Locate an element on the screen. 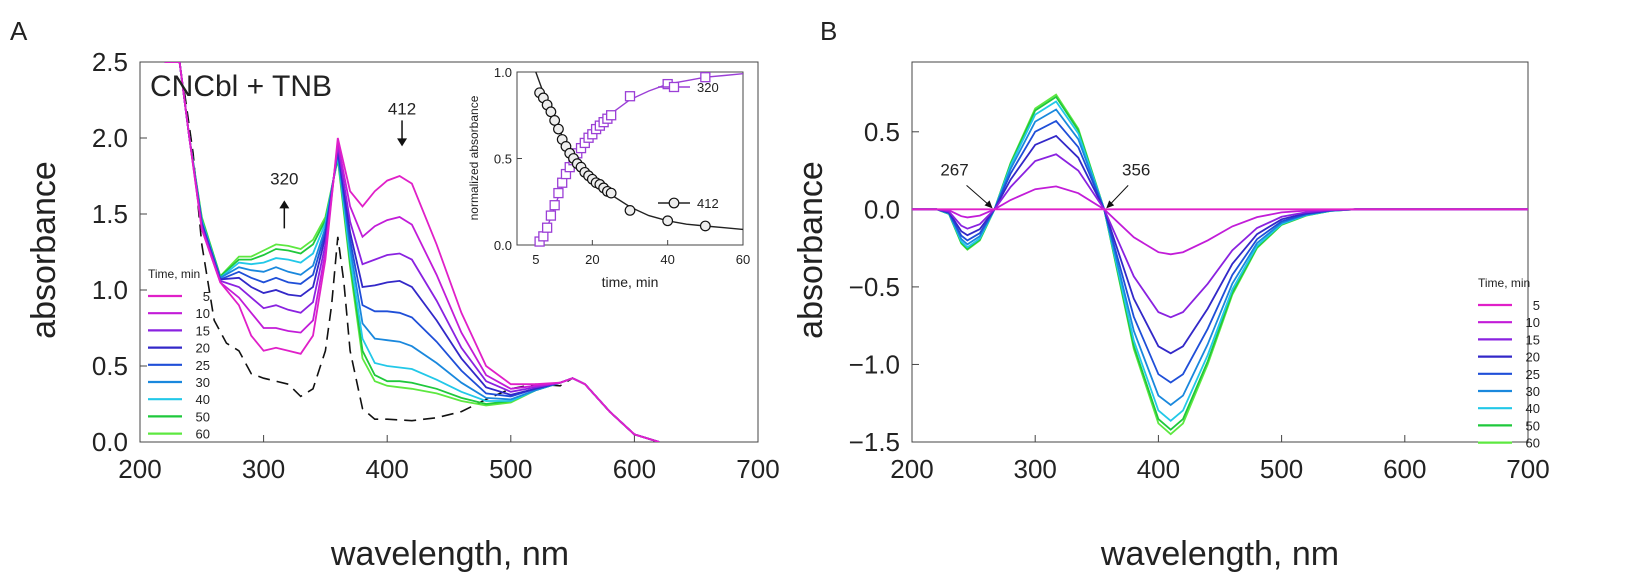  y-tick-label: −0.5 is located at coordinates (874, 287).